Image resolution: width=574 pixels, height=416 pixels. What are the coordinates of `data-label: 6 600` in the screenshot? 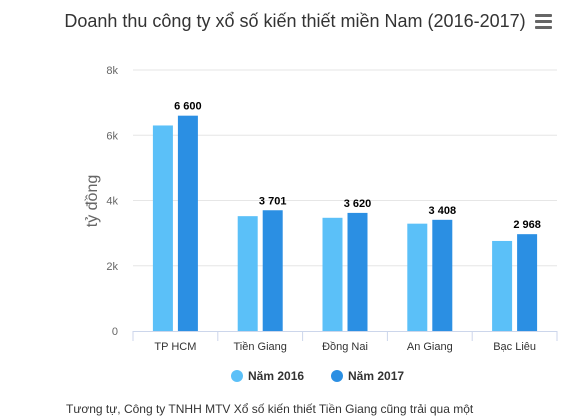 It's located at (188, 107).